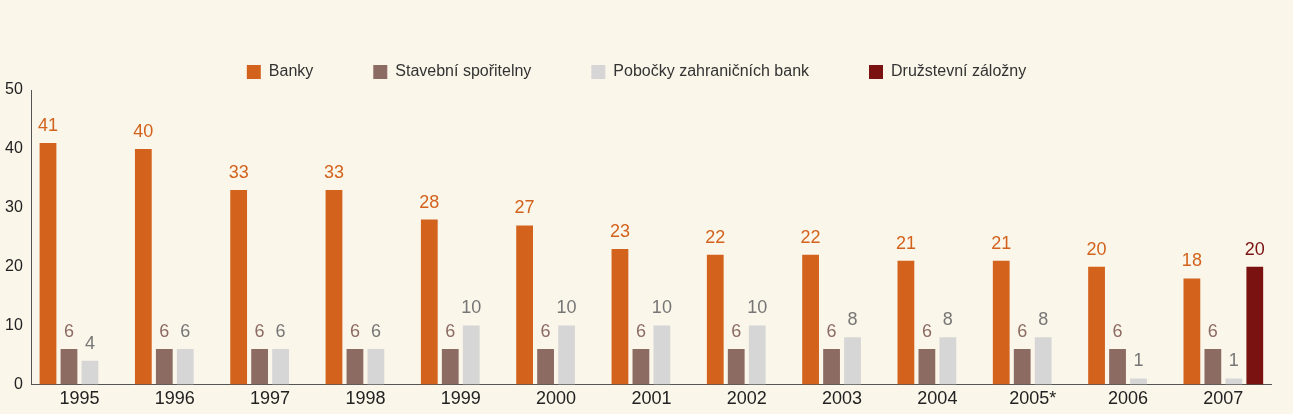 This screenshot has width=1293, height=414. Describe the element at coordinates (291, 71) in the screenshot. I see `legend-label: Banky` at that location.